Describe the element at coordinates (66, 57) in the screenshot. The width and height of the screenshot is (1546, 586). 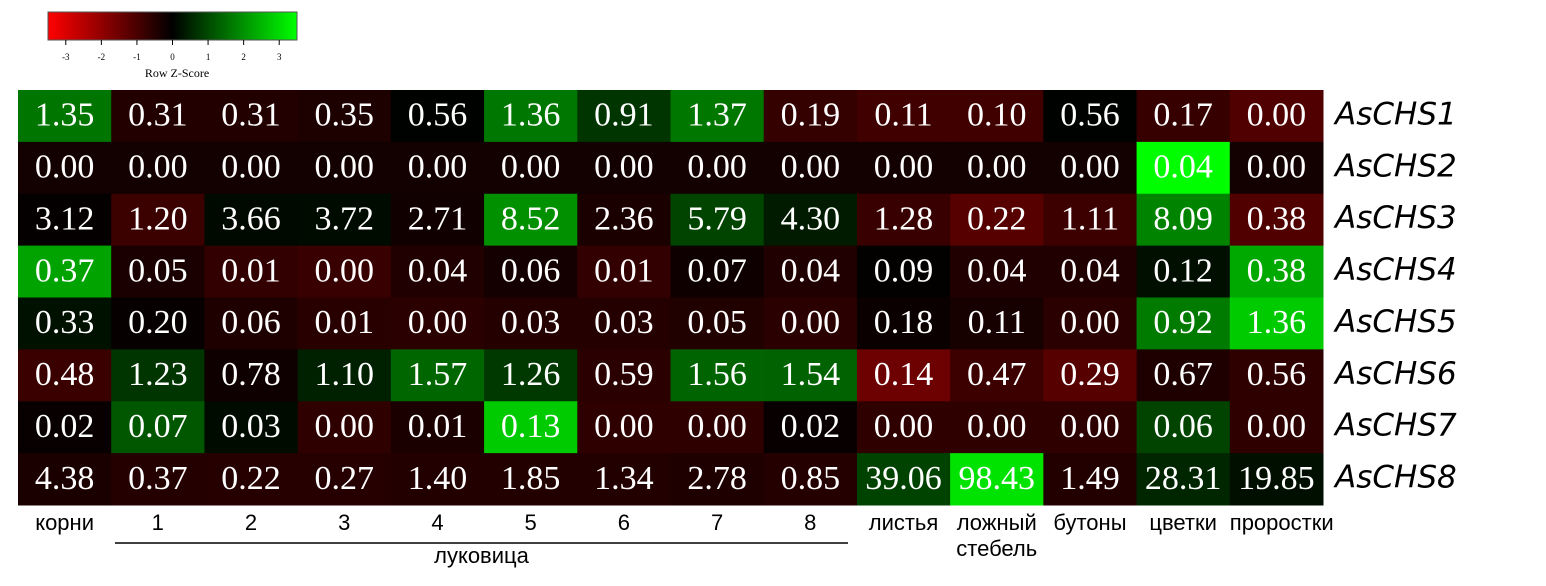
I see `legend-tick-label: -3` at that location.